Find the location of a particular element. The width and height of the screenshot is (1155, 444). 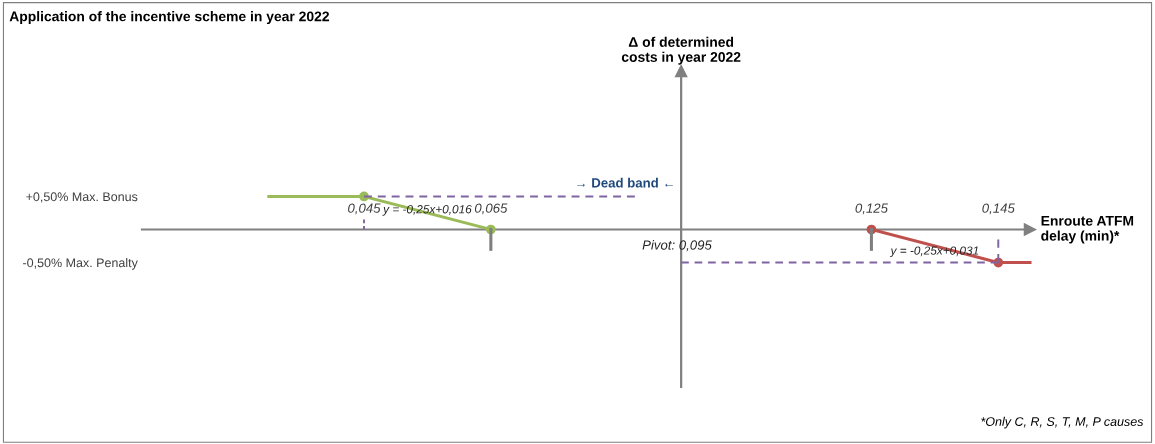

annotation: → Dead band ← is located at coordinates (625, 182).